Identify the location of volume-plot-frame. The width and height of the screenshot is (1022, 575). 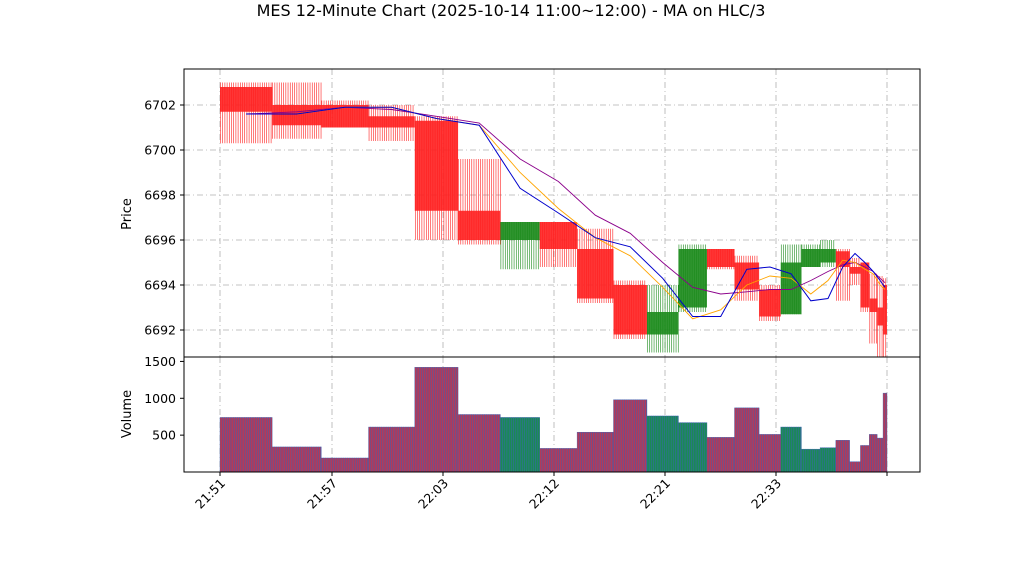
(552, 414).